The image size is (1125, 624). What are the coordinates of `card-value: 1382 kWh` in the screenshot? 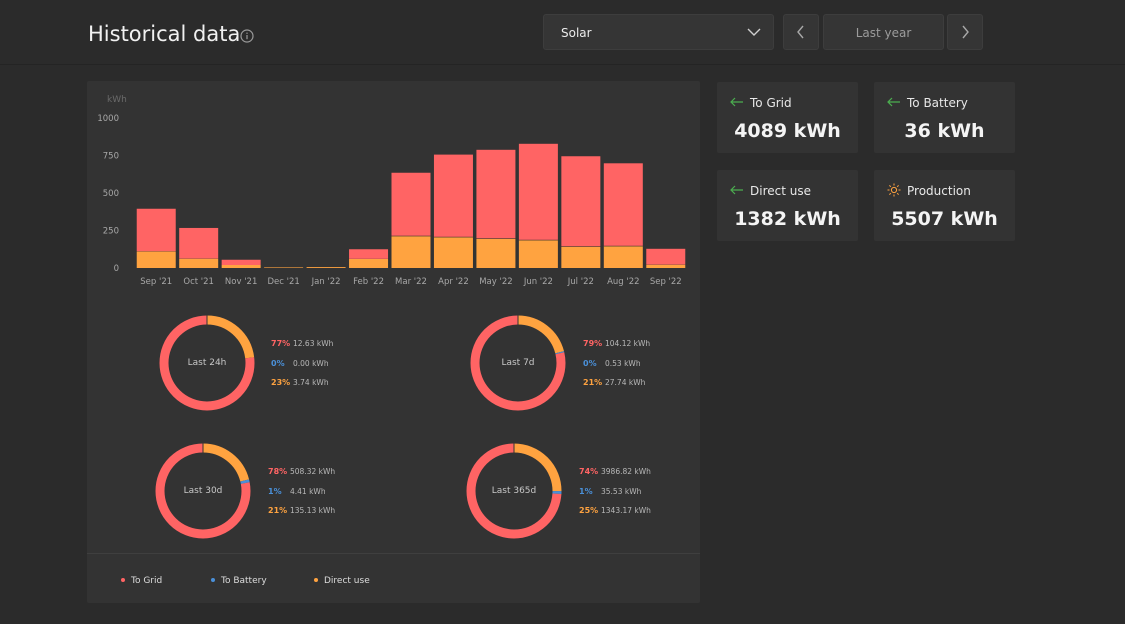 It's located at (787, 219).